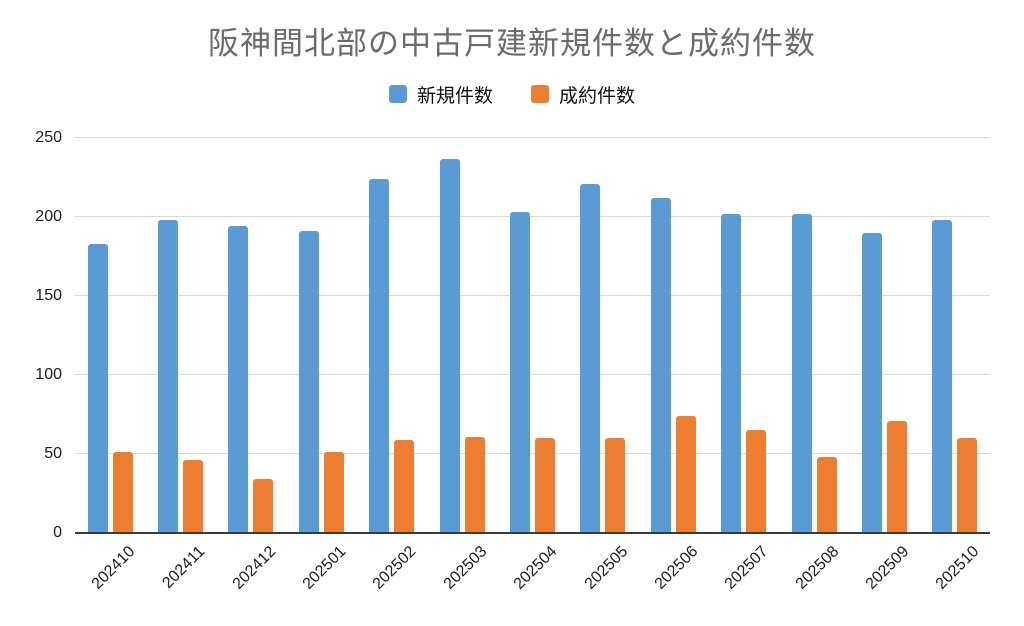 The height and width of the screenshot is (626, 1024). I want to click on y-axis-tick-label: 200, so click(48, 216).